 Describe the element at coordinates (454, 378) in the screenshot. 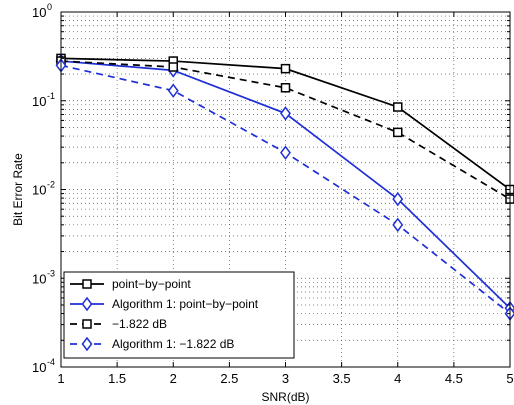

I see `x-tick-label: 4.5` at that location.